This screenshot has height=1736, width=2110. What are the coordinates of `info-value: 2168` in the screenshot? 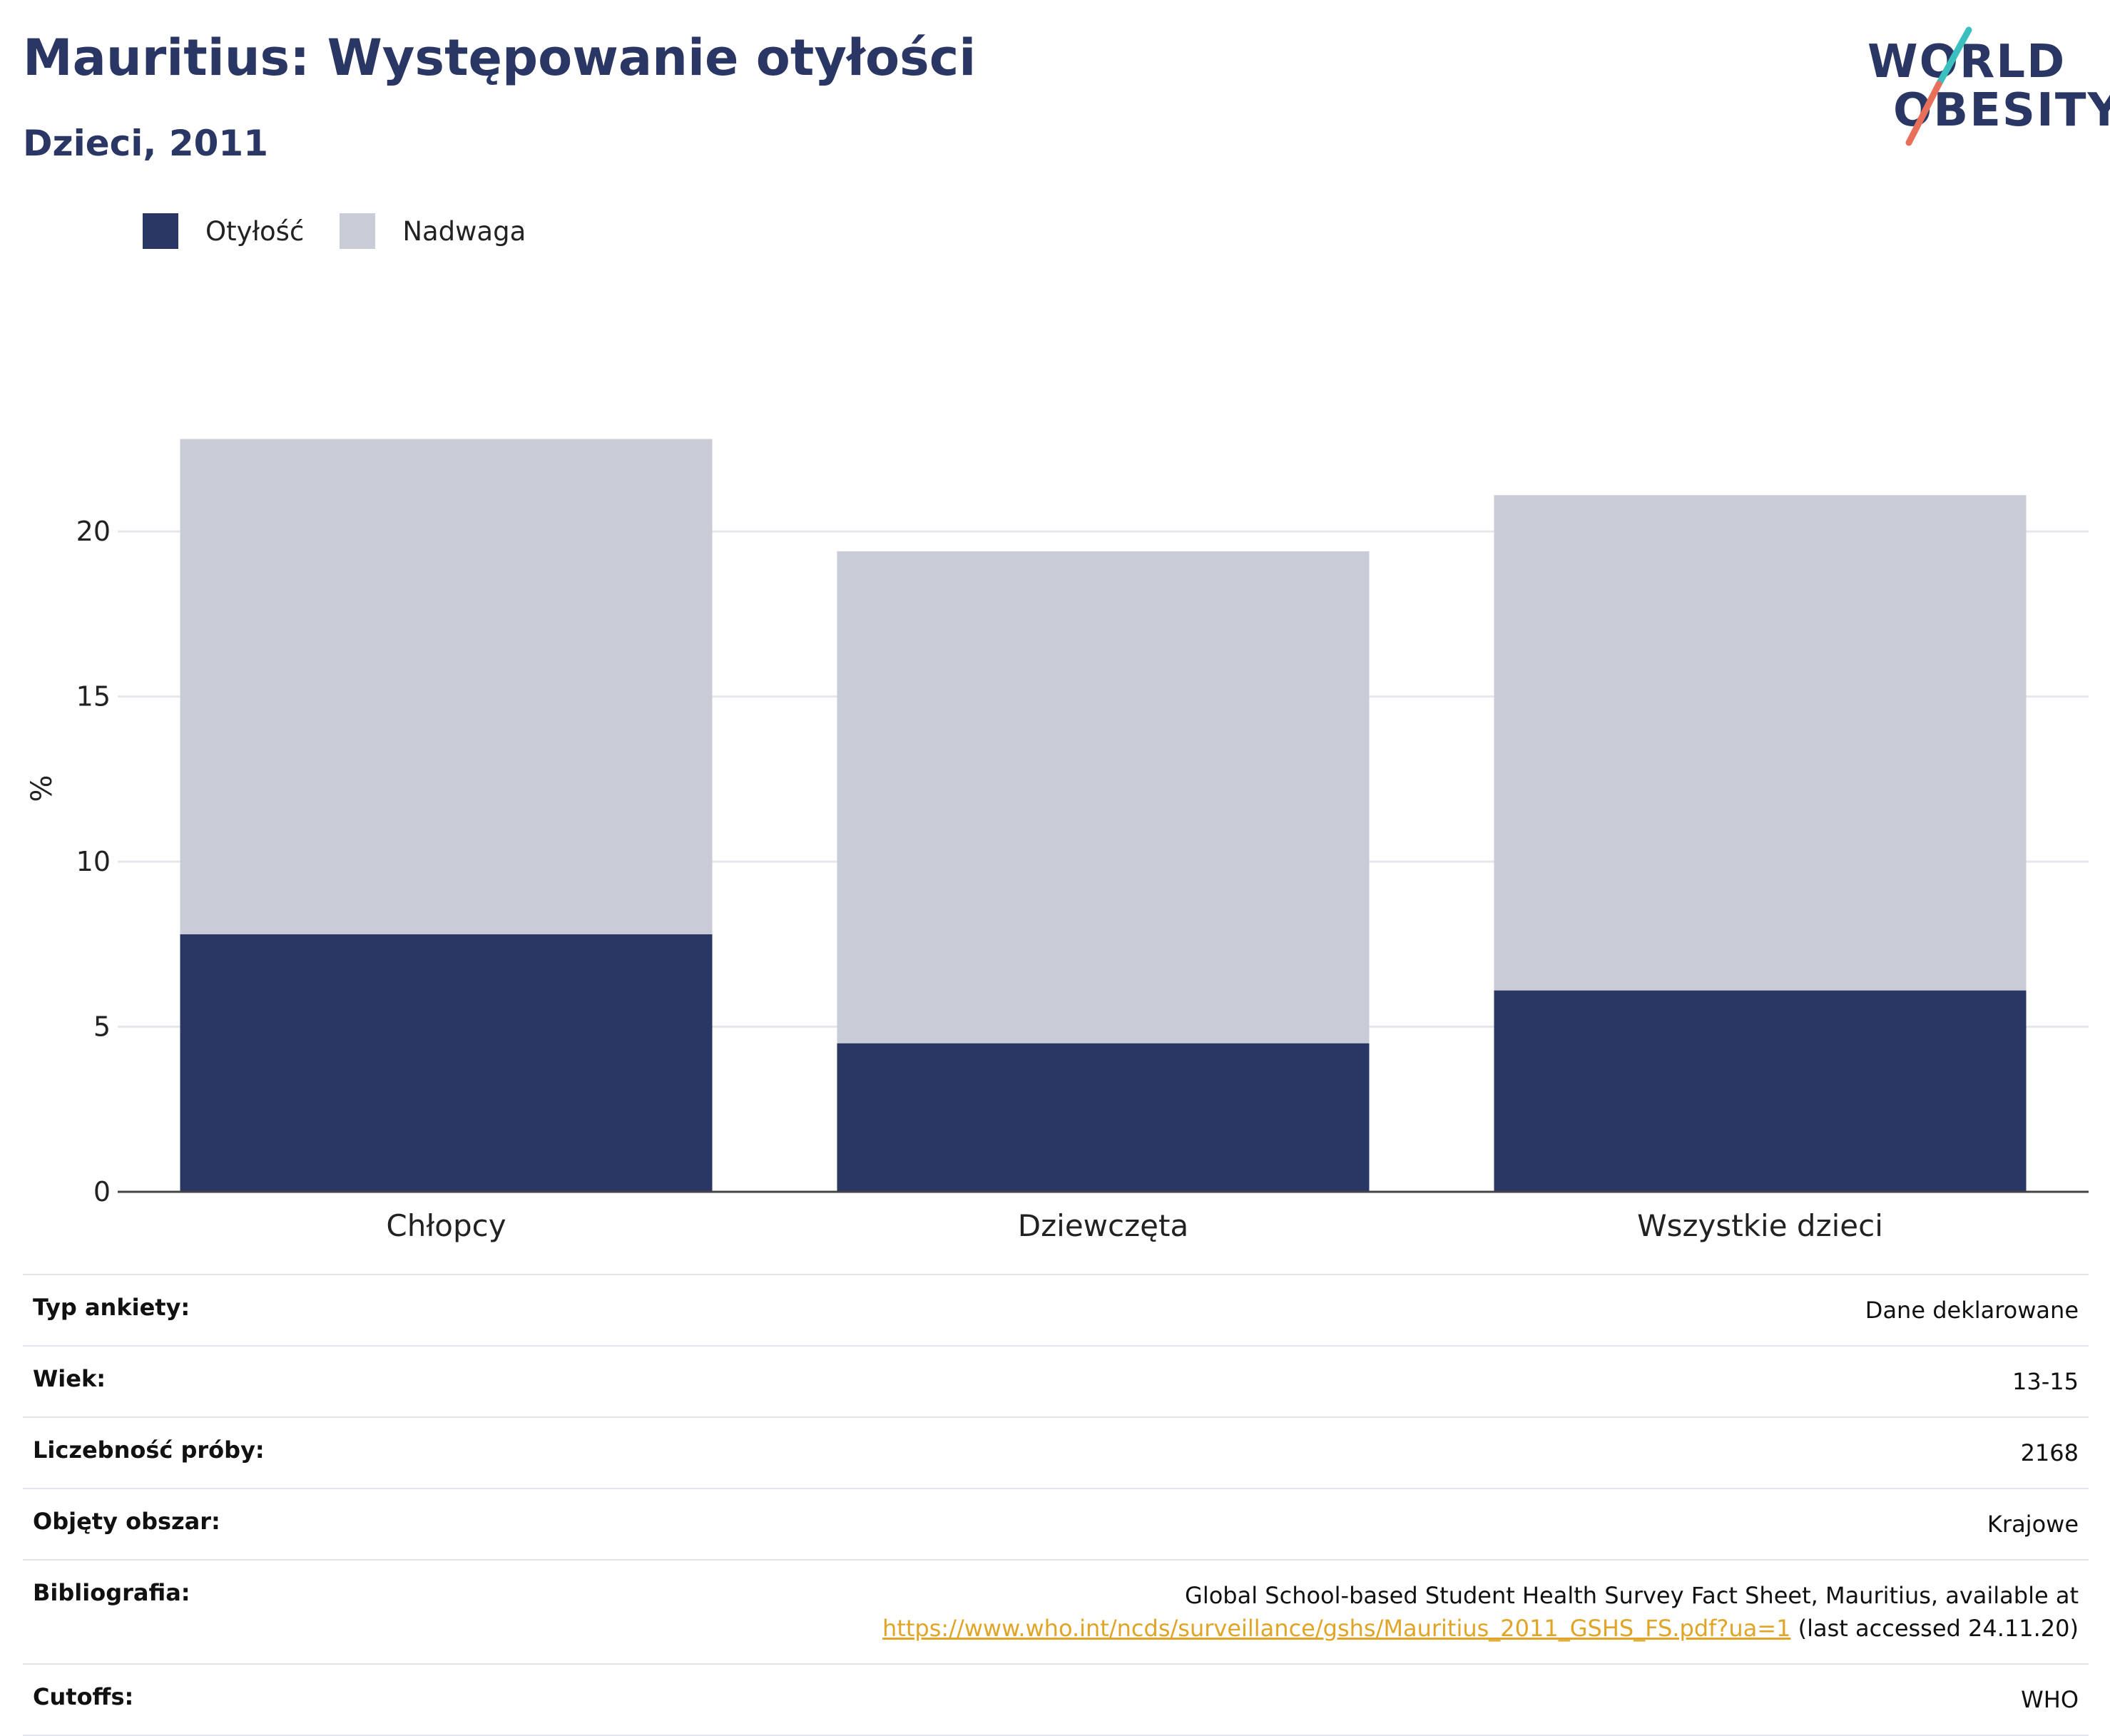 It's located at (2049, 1452).